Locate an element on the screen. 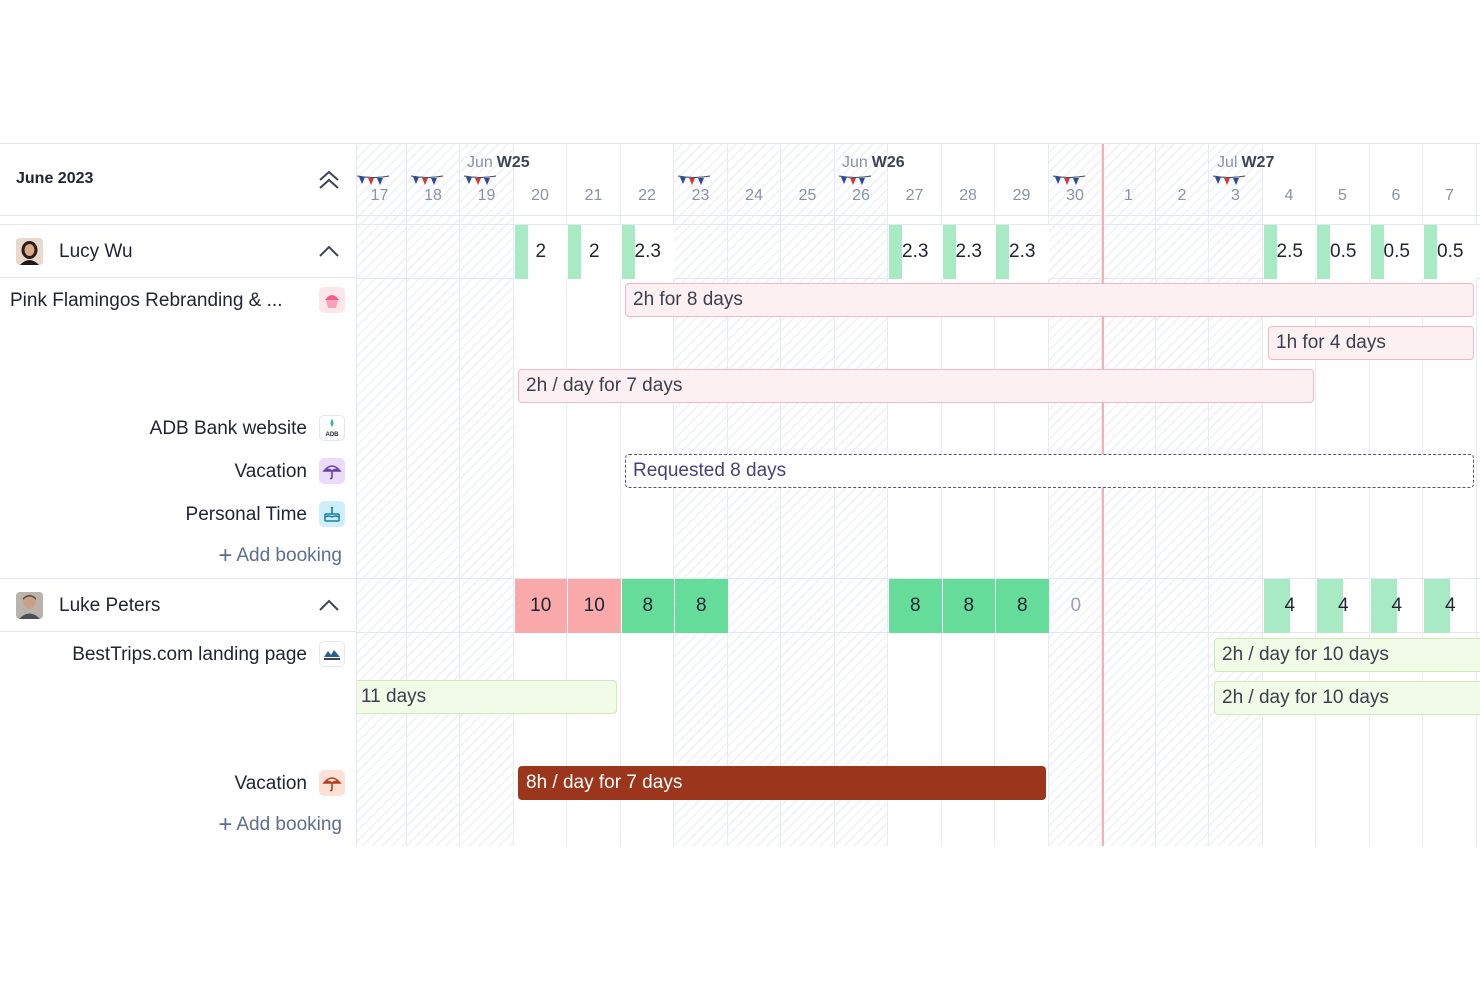  day-number: 5 is located at coordinates (1342, 195).